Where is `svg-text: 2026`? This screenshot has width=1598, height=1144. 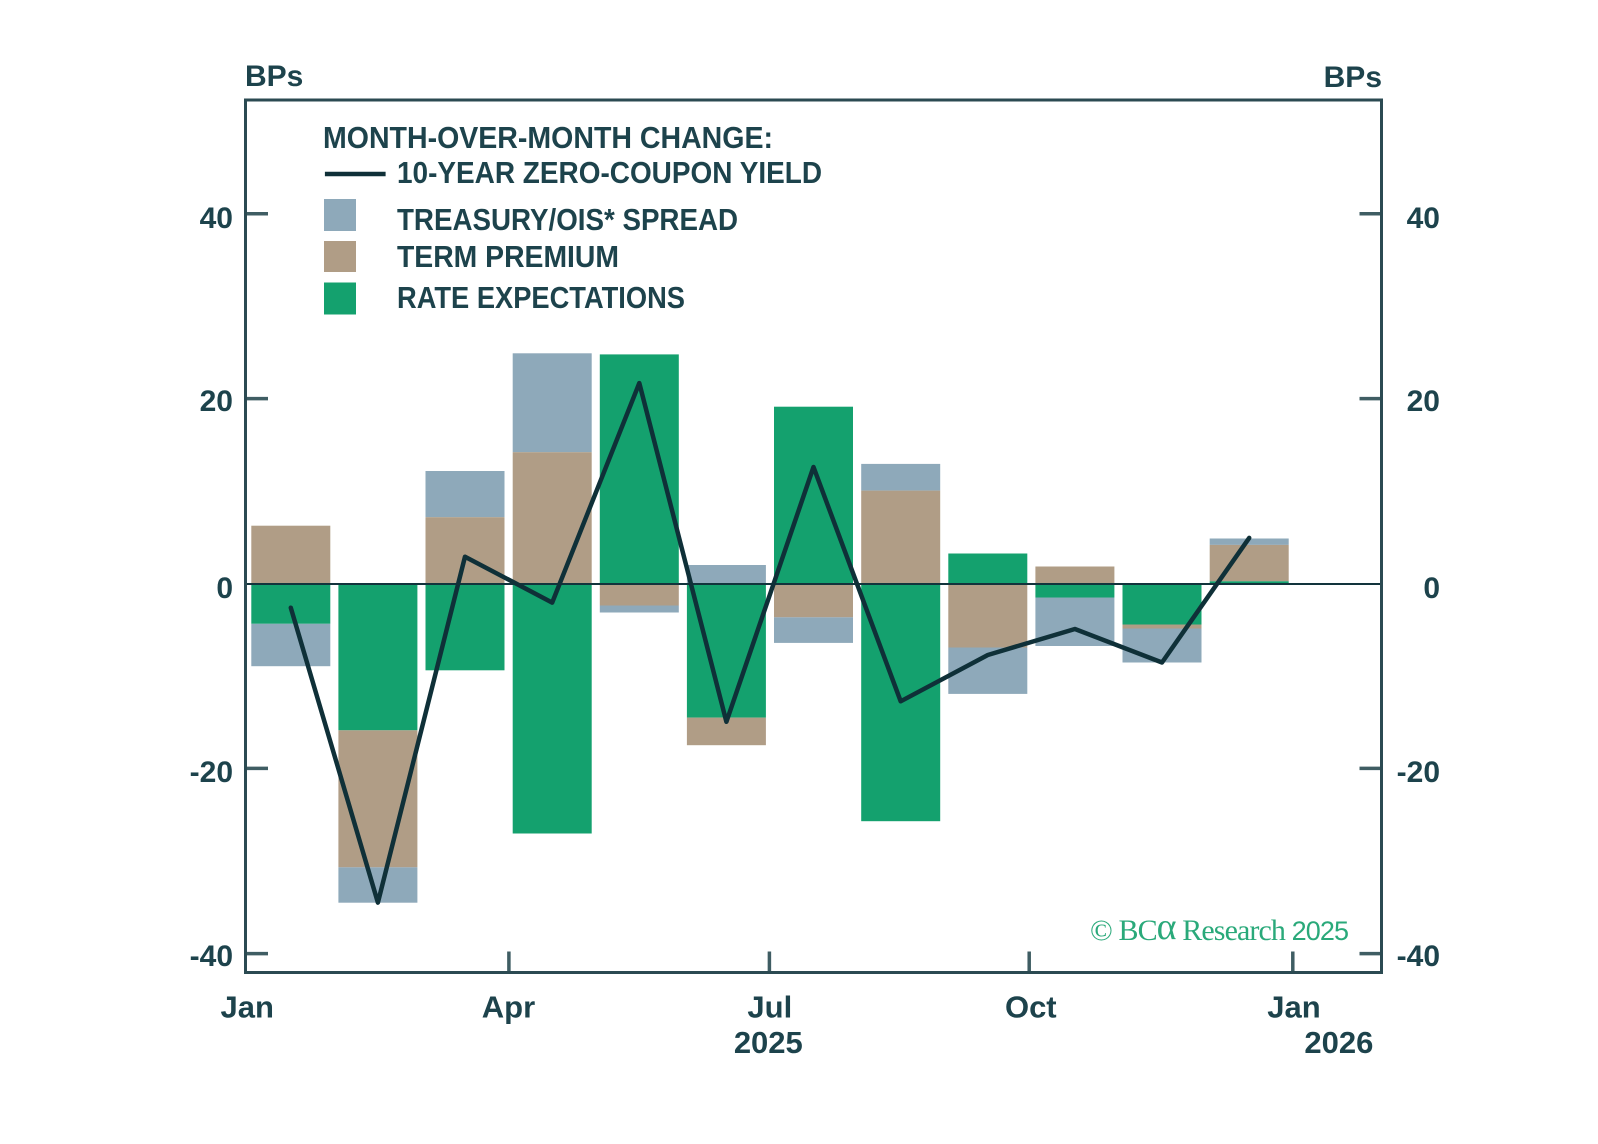 svg-text: 2026 is located at coordinates (1338, 1042).